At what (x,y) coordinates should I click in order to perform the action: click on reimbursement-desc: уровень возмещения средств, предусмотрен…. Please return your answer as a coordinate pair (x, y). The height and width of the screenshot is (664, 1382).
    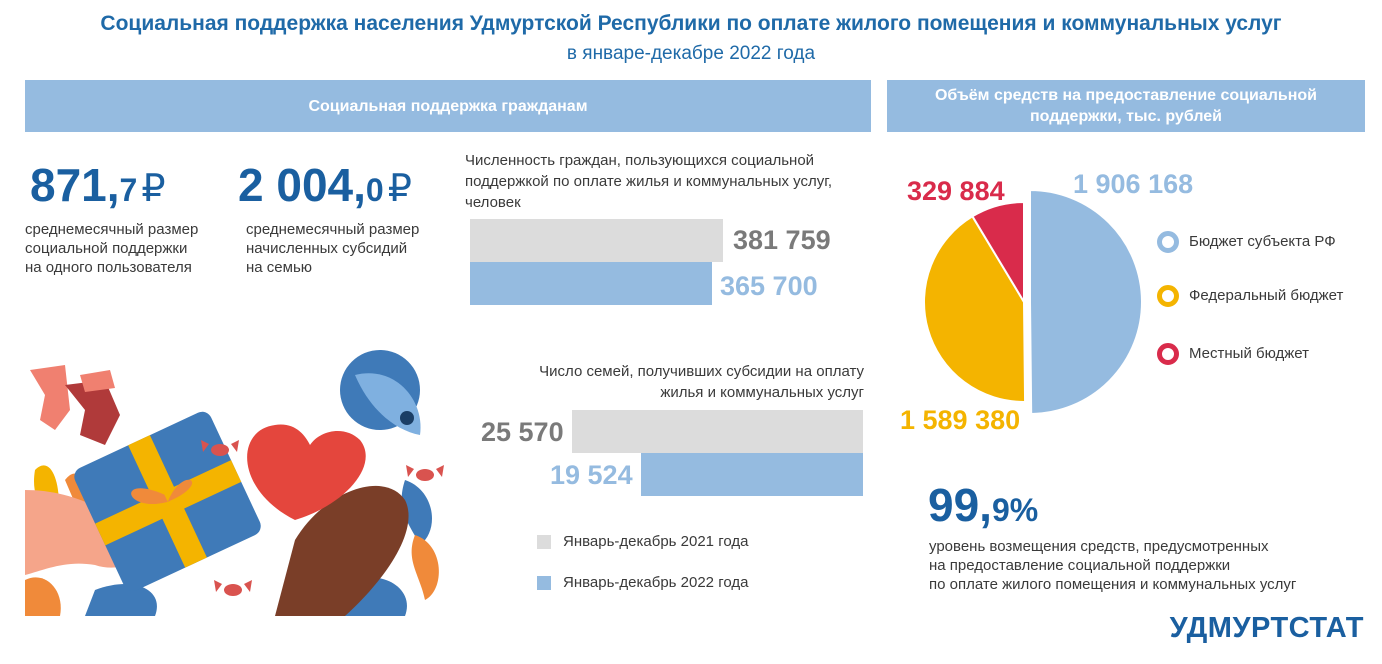
    Looking at the image, I should click on (1112, 565).